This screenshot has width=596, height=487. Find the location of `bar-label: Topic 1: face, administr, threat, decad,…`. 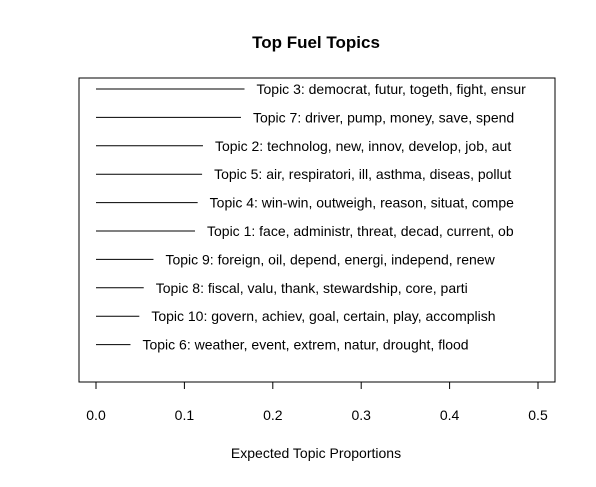

bar-label: Topic 1: face, administr, threat, decad,… is located at coordinates (360, 231).